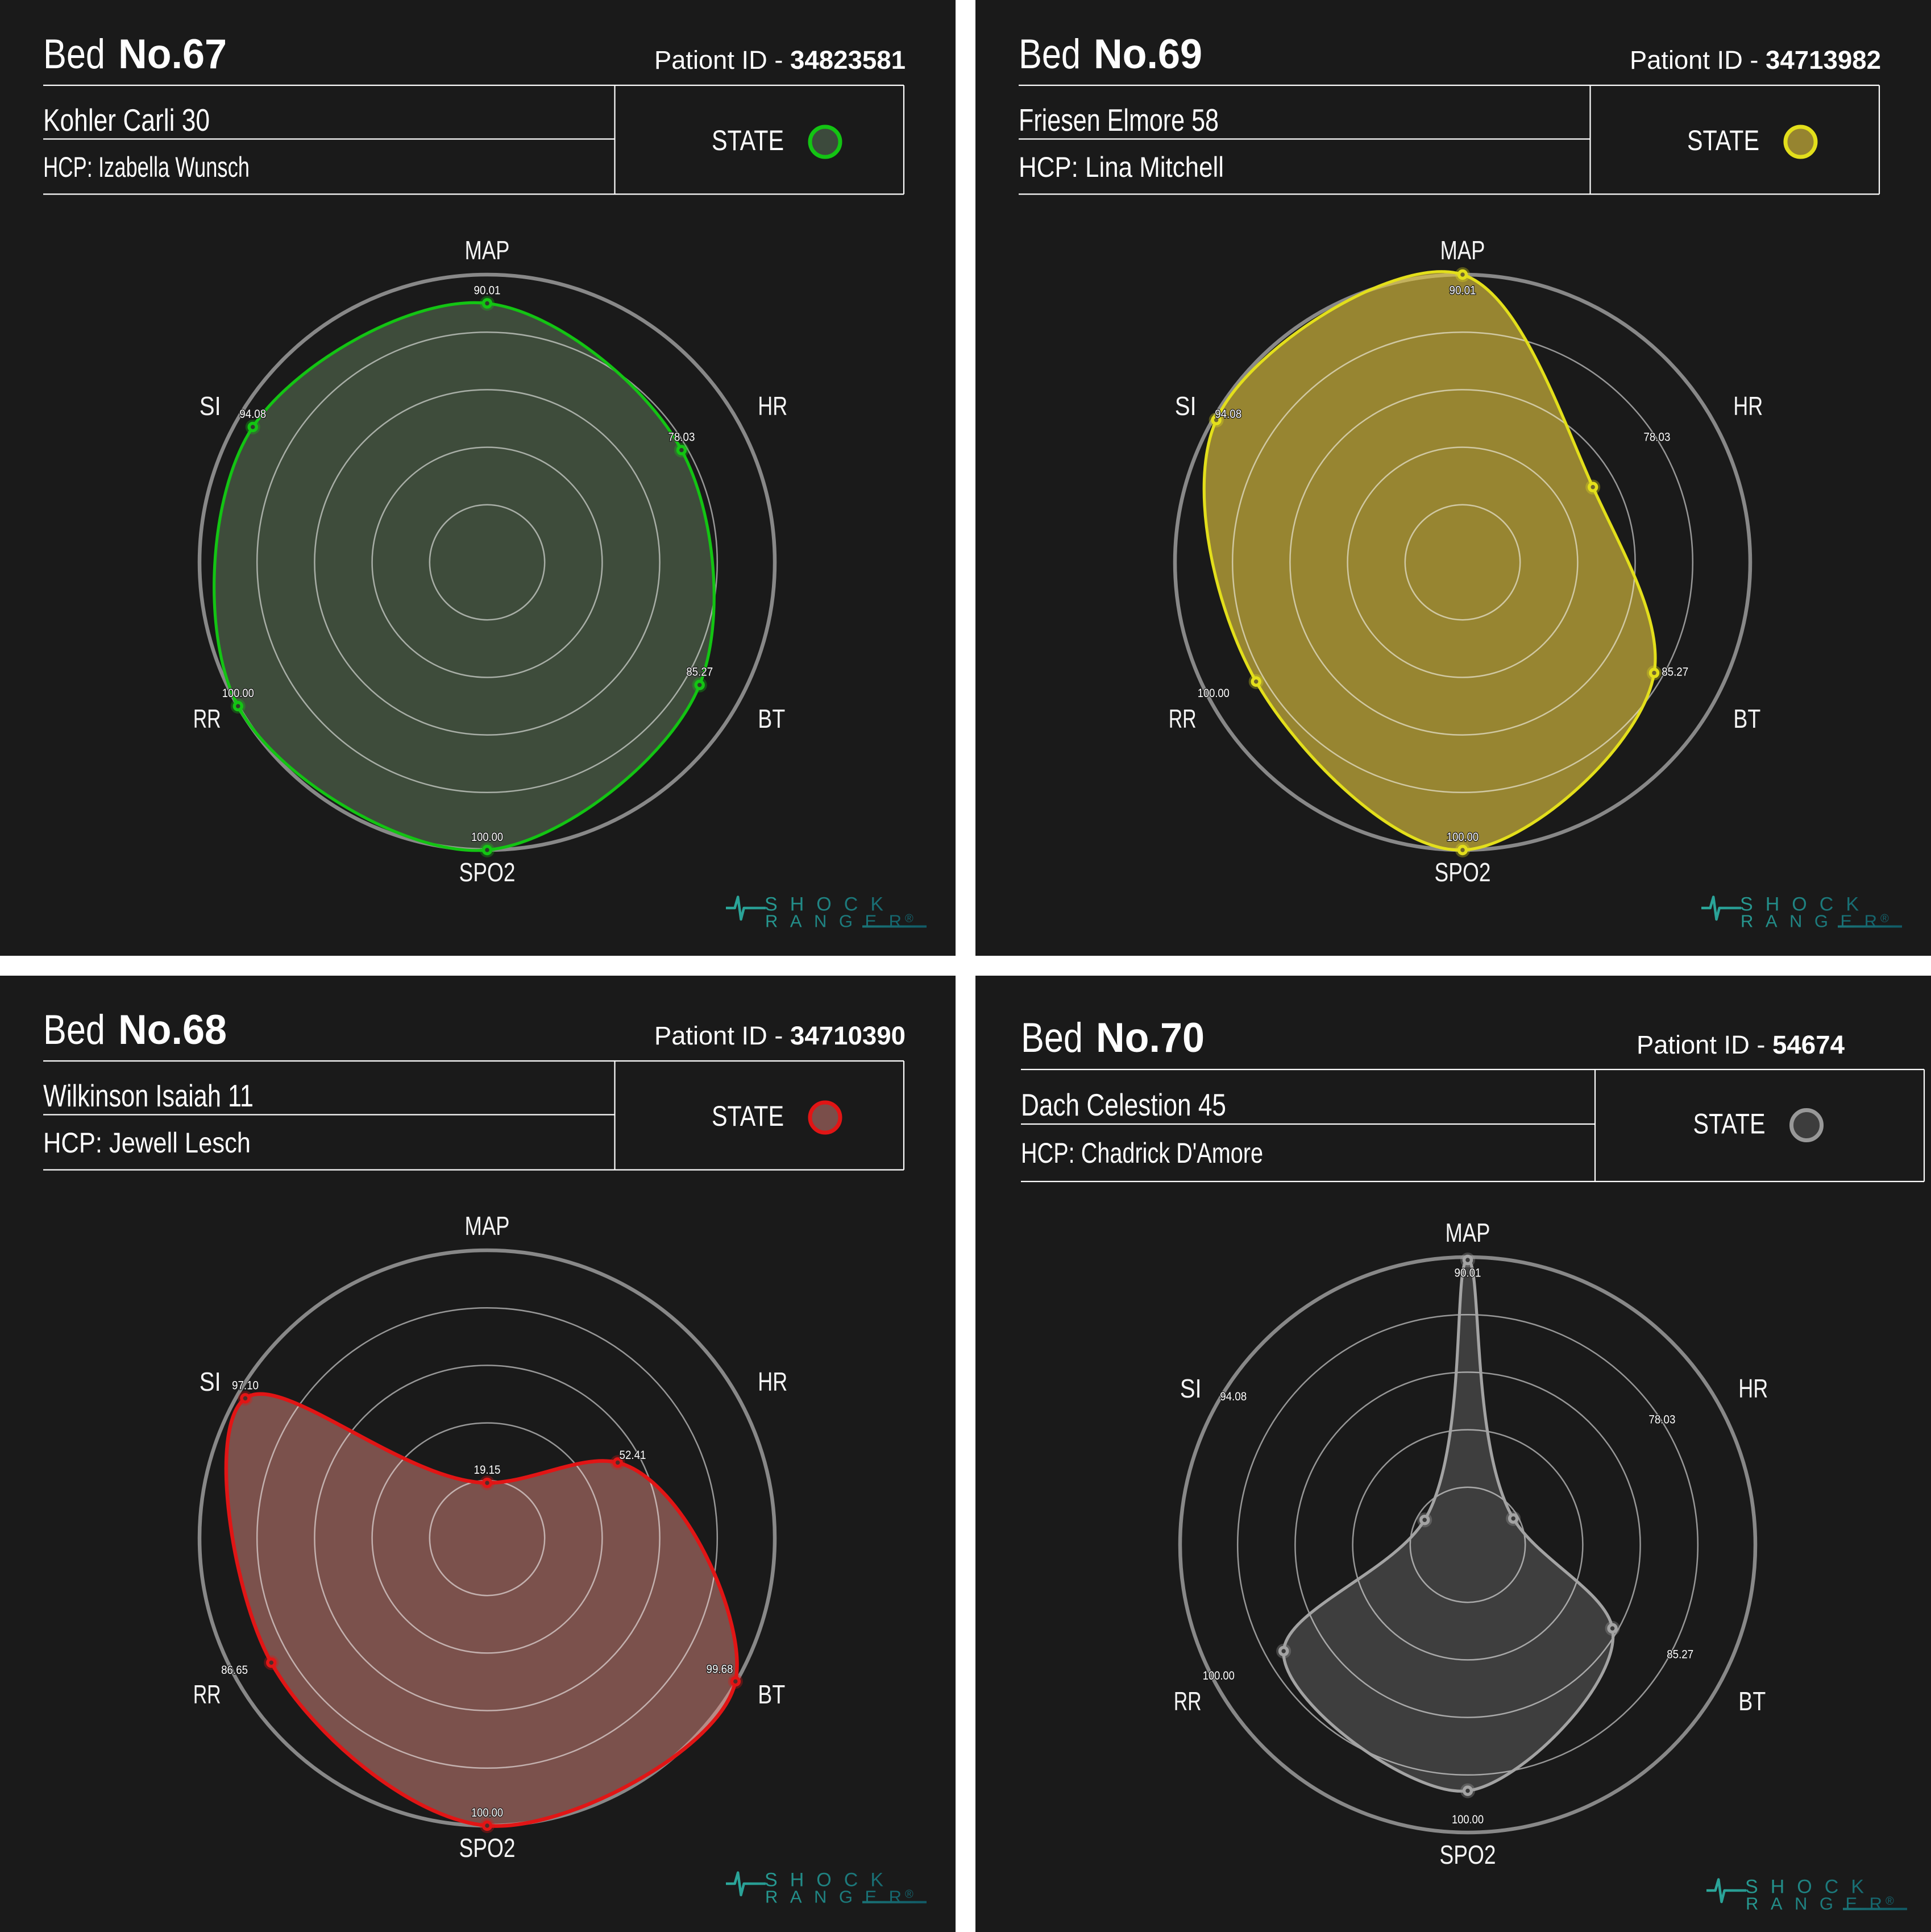 This screenshot has width=1931, height=1932. Describe the element at coordinates (633, 1455) in the screenshot. I see `svg-text: 52.41` at that location.